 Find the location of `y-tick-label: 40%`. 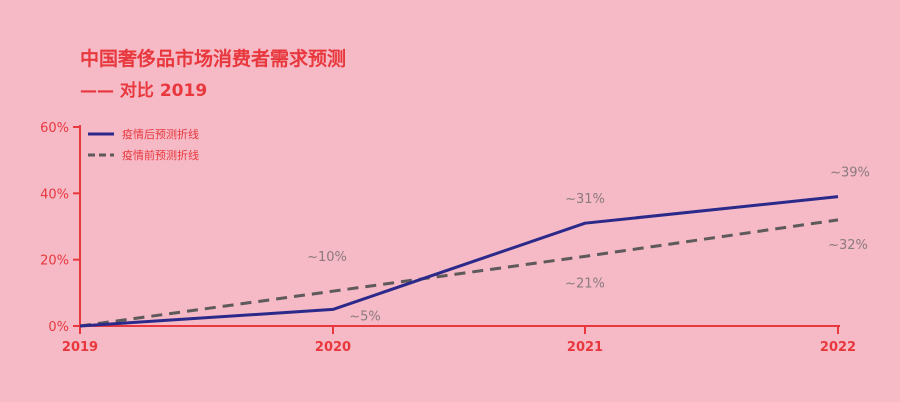

y-tick-label: 40% is located at coordinates (54, 194).